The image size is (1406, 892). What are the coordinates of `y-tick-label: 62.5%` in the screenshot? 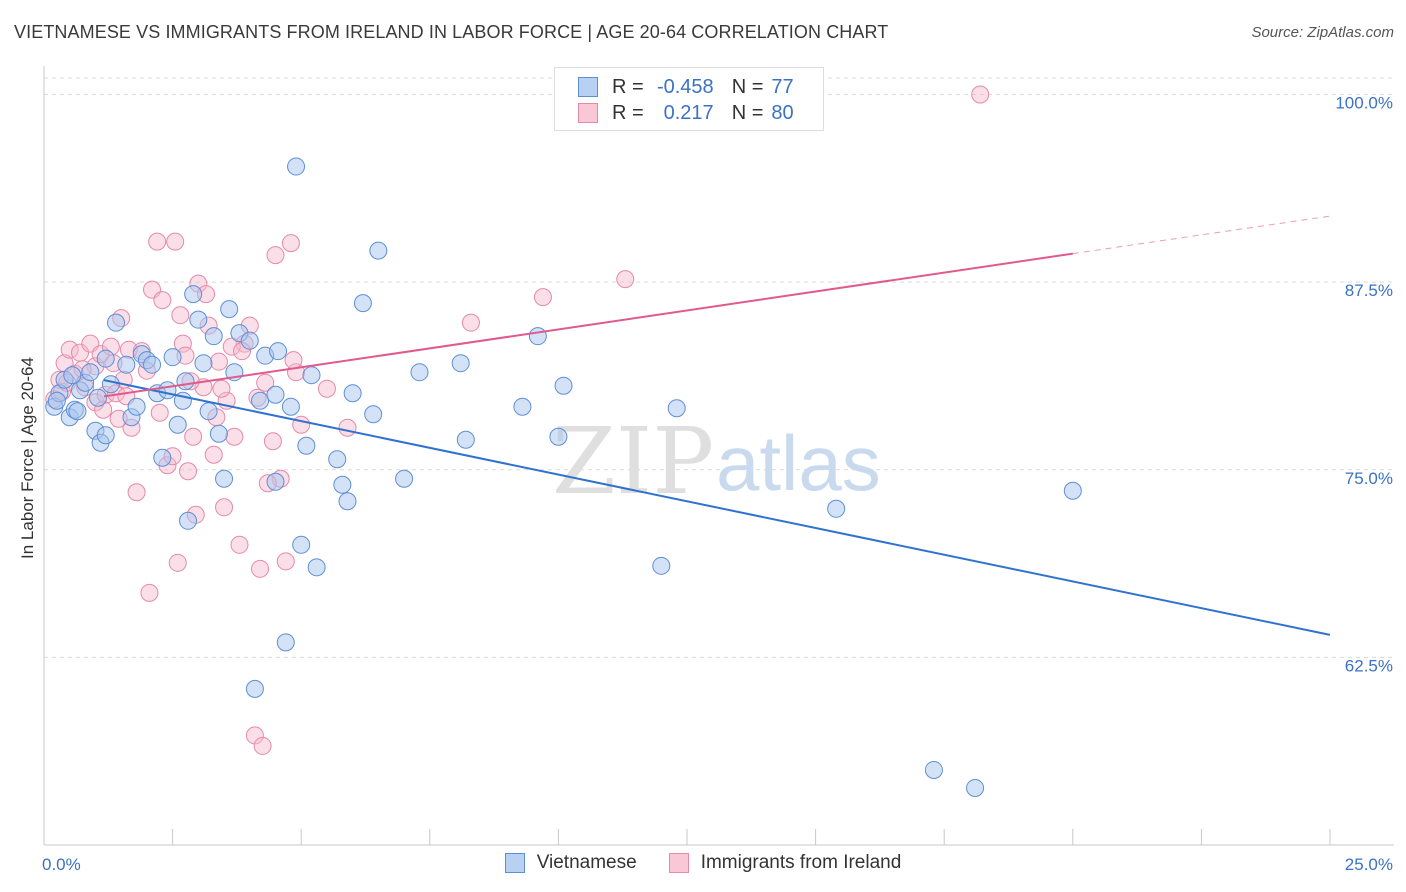 It's located at (1369, 665).